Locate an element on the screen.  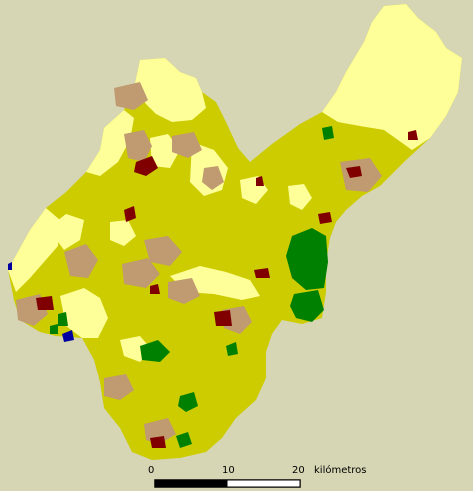
scale-unit-label: kilómetros is located at coordinates (340, 470).